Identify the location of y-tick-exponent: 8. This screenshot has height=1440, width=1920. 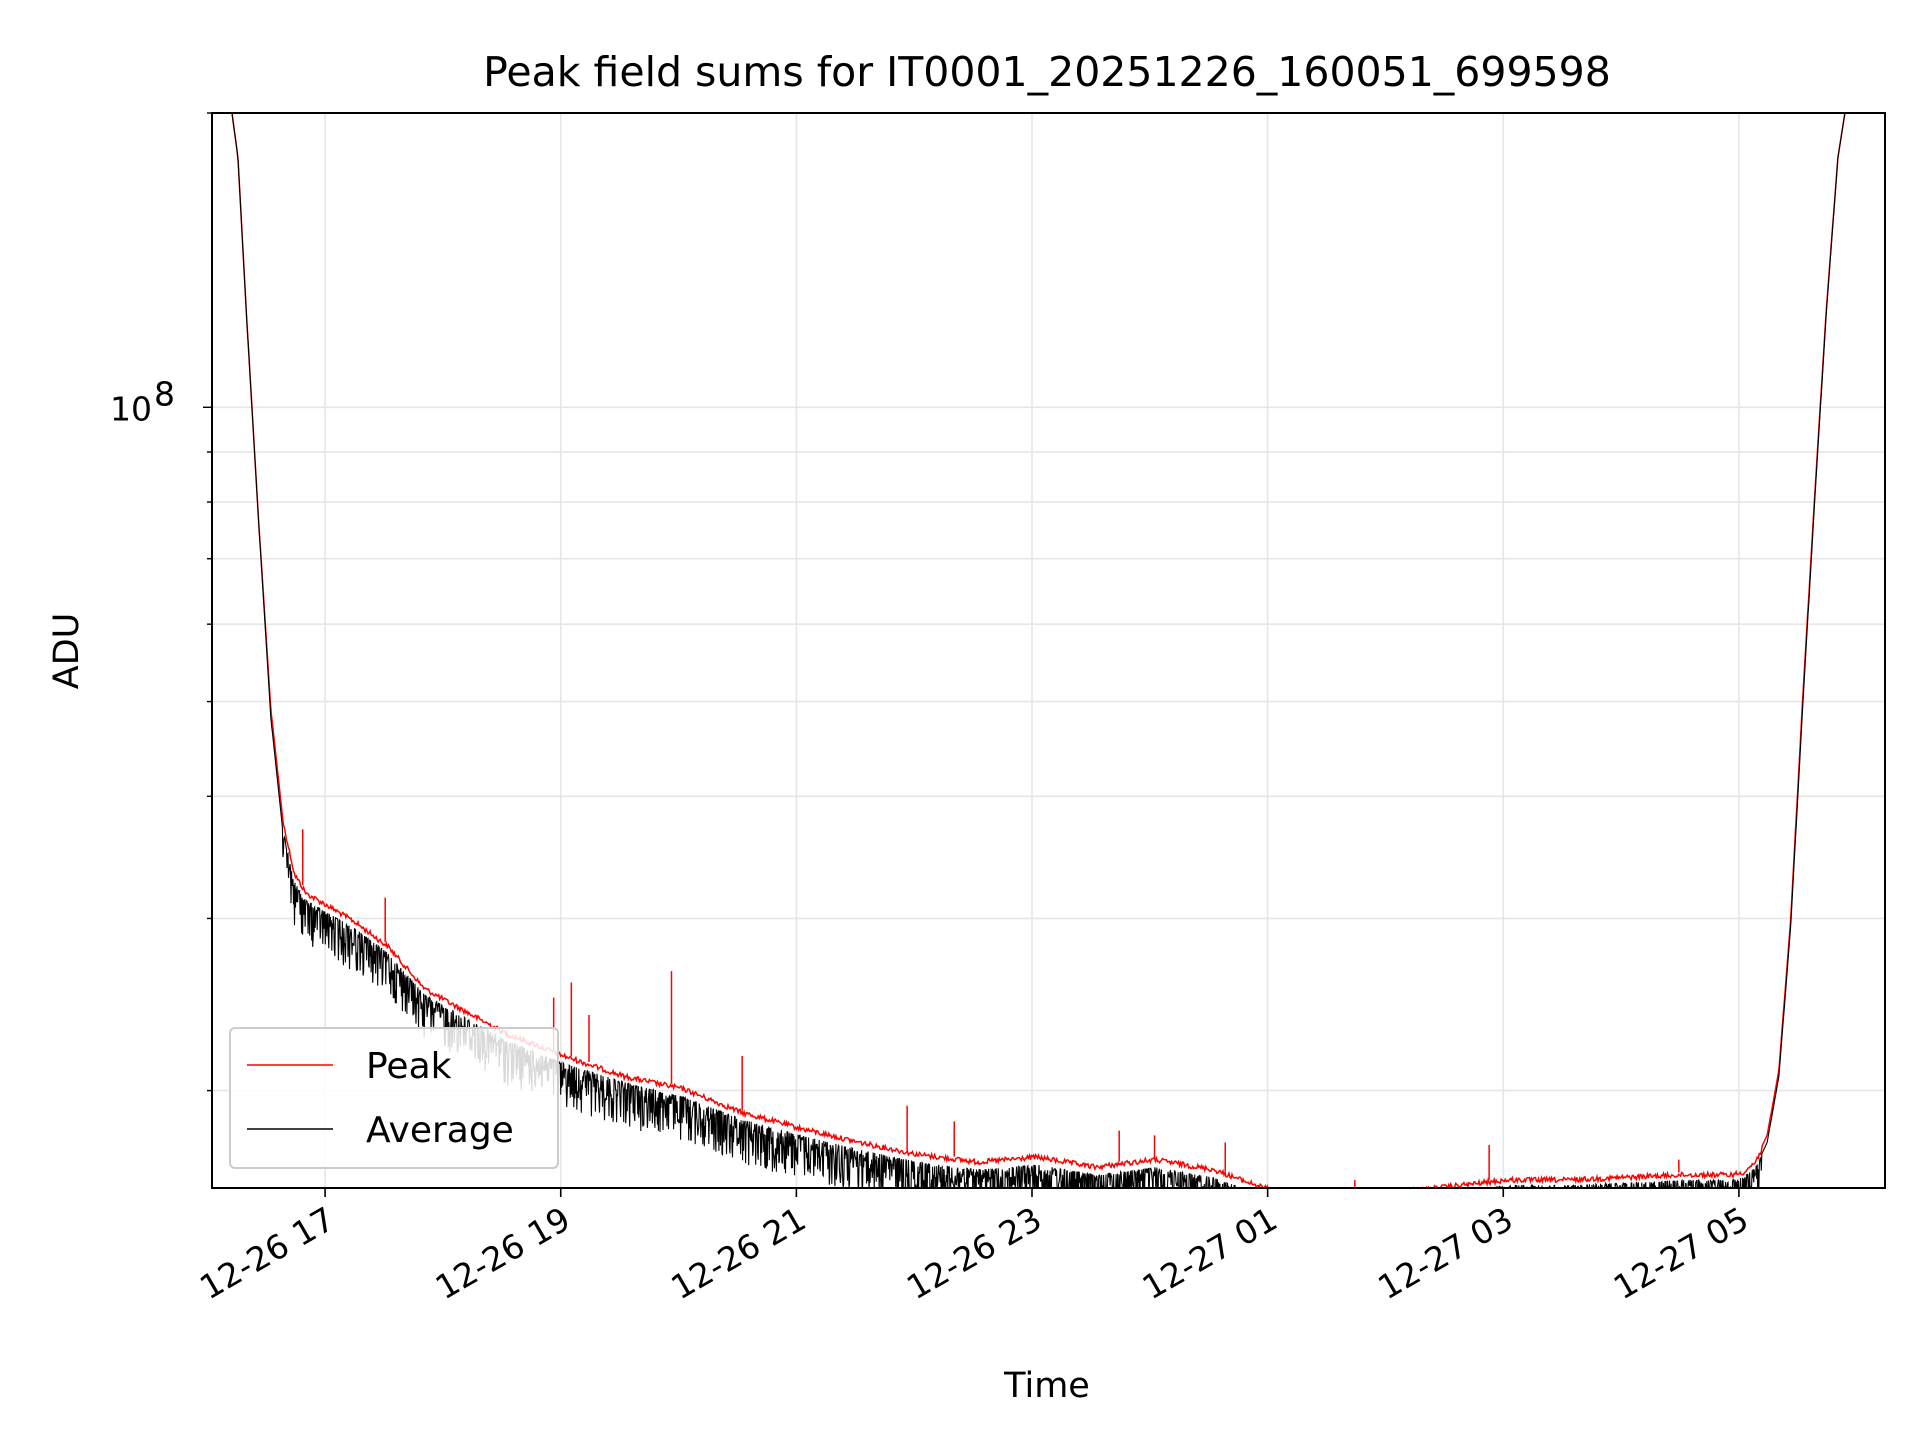
(164, 393).